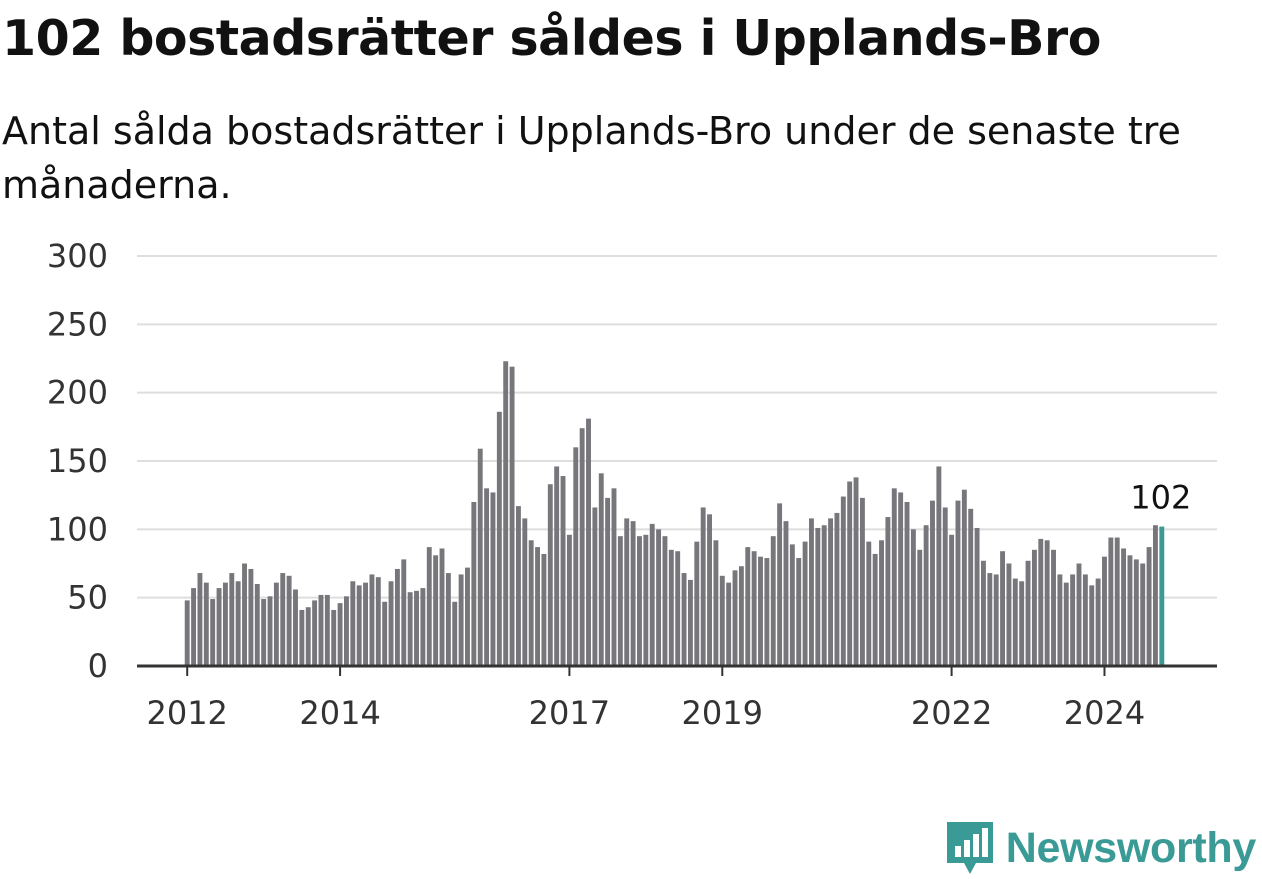 Image resolution: width=1262 pixels, height=879 pixels. I want to click on y-tick-label: 200, so click(77, 393).